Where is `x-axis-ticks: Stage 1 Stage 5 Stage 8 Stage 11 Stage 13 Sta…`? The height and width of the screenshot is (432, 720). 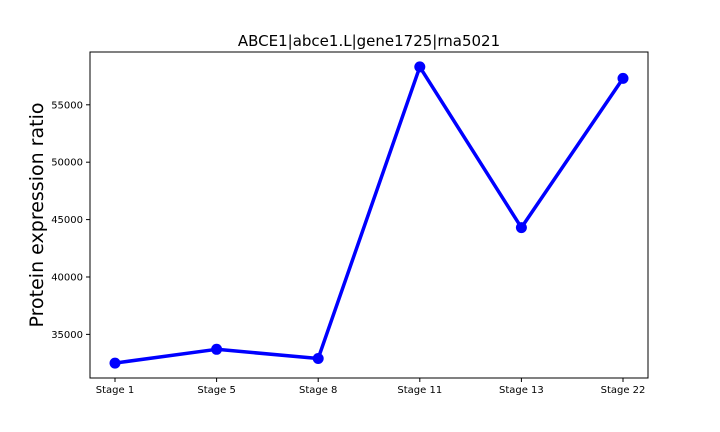
x-axis-ticks: Stage 1 Stage 5 Stage 8 Stage 11 Stage 13 Sta… is located at coordinates (371, 387).